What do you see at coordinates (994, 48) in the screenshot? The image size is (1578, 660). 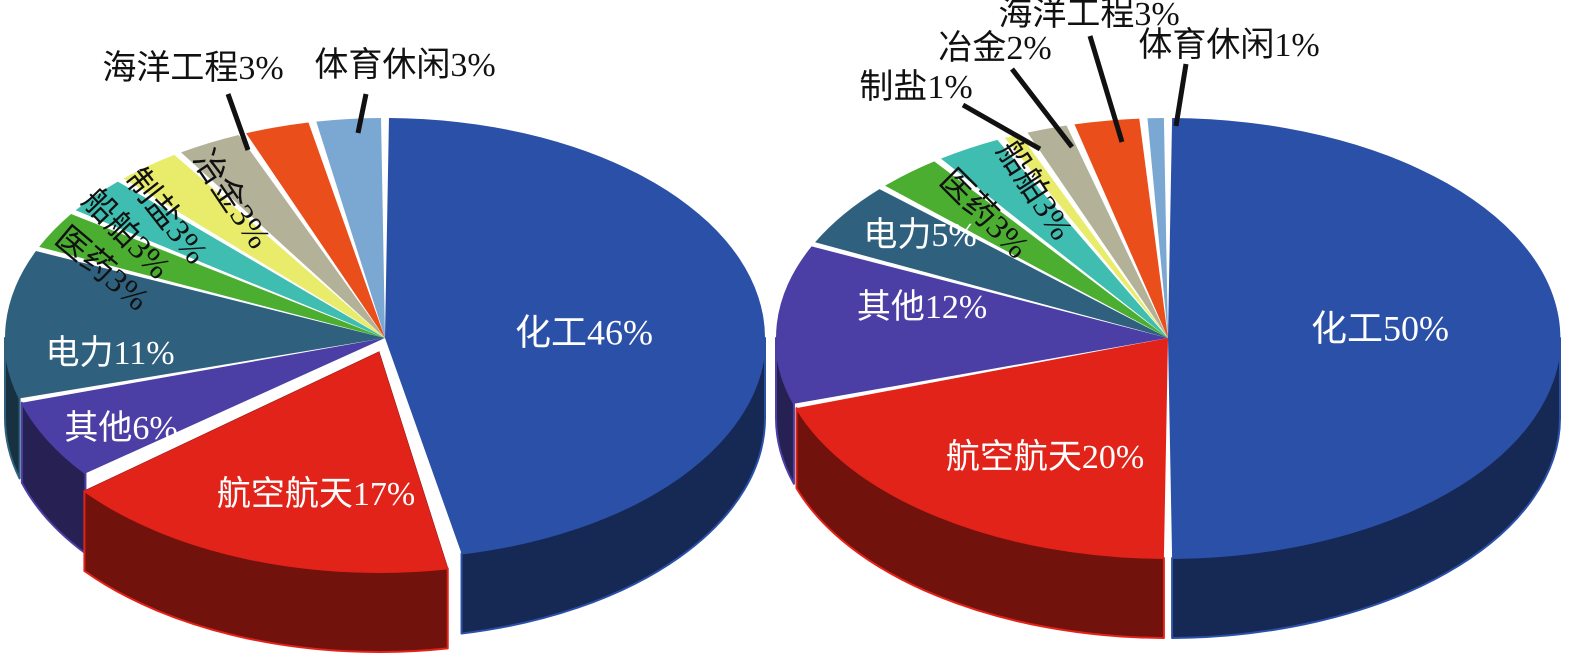 I see `pie-slice-label: 冶金2%` at bounding box center [994, 48].